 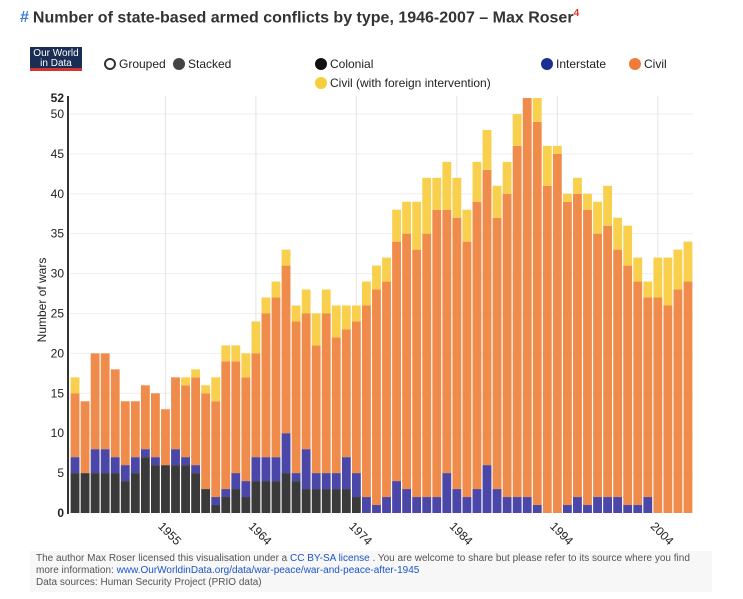 What do you see at coordinates (330, 558) in the screenshot?
I see `license-link: CC BY-SA license` at bounding box center [330, 558].